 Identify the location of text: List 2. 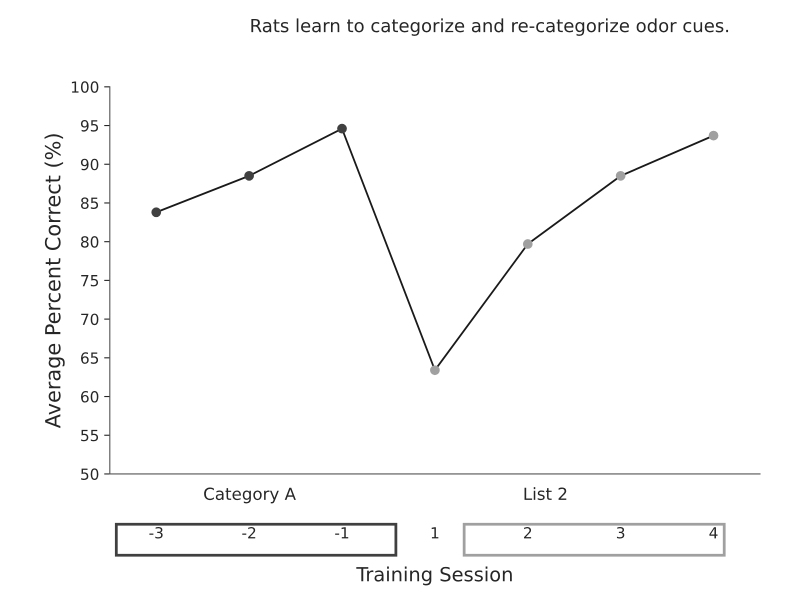
(545, 493).